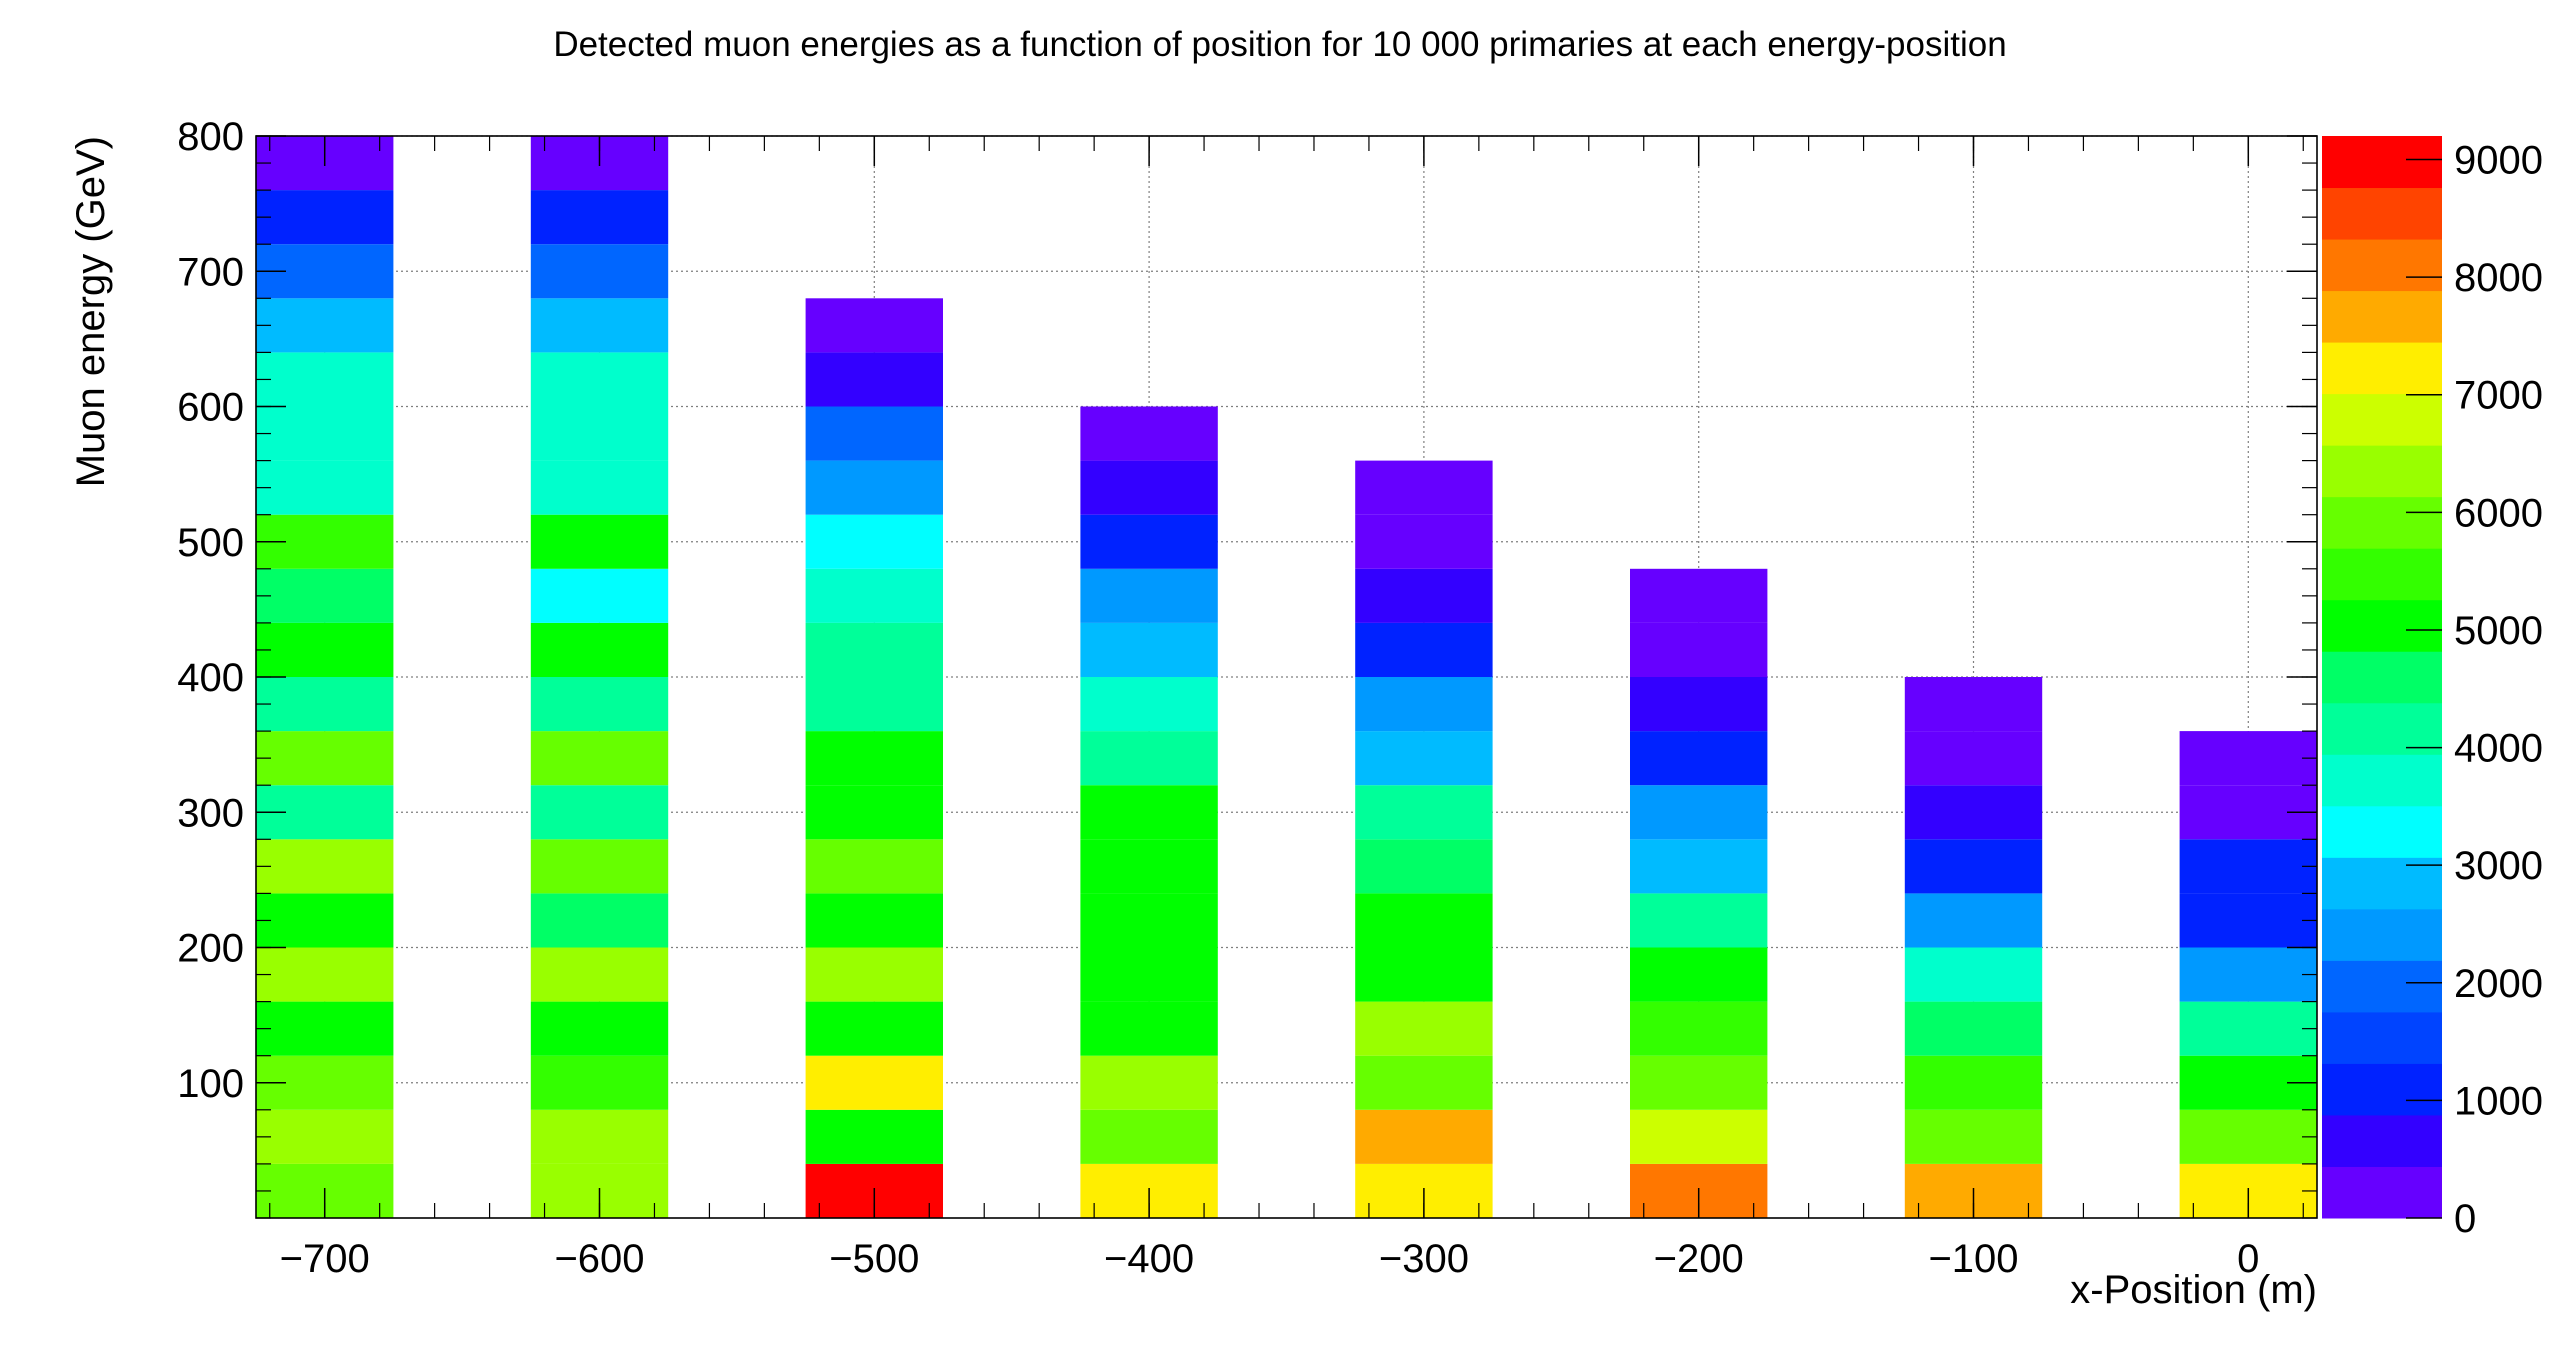 The image size is (2558, 1351). Describe the element at coordinates (2498, 513) in the screenshot. I see `color-scale-label: 6000` at that location.